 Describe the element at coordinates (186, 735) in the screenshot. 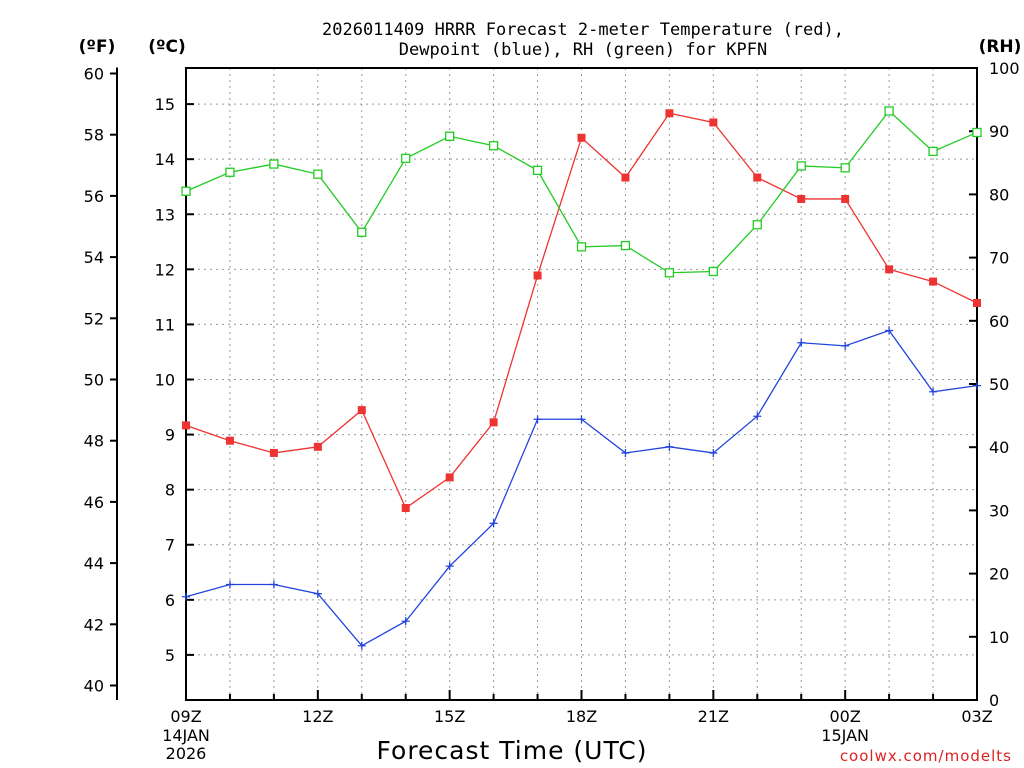

I see `x-tick-sublabel: 14JAN` at that location.